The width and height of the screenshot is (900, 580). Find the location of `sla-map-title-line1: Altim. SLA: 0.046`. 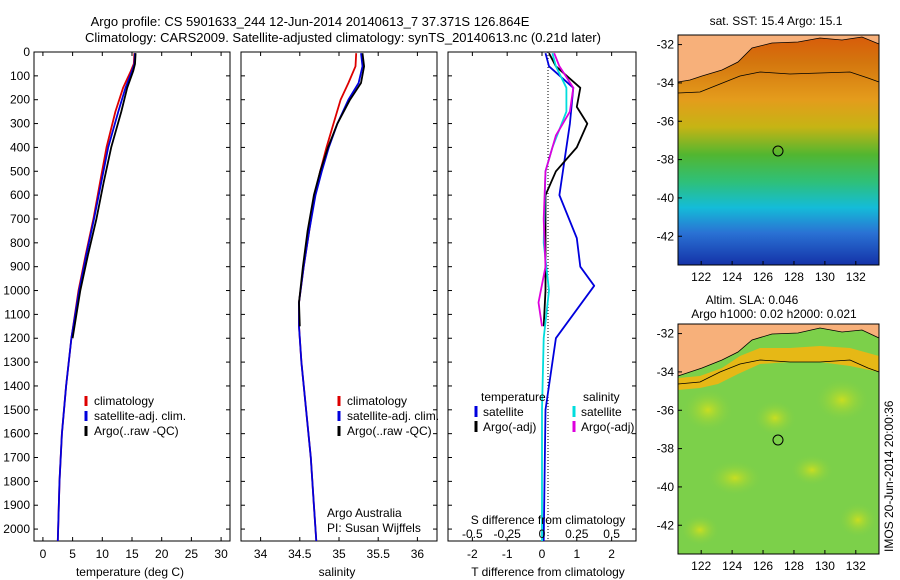

sla-map-title-line1: Altim. SLA: 0.046 is located at coordinates (752, 300).